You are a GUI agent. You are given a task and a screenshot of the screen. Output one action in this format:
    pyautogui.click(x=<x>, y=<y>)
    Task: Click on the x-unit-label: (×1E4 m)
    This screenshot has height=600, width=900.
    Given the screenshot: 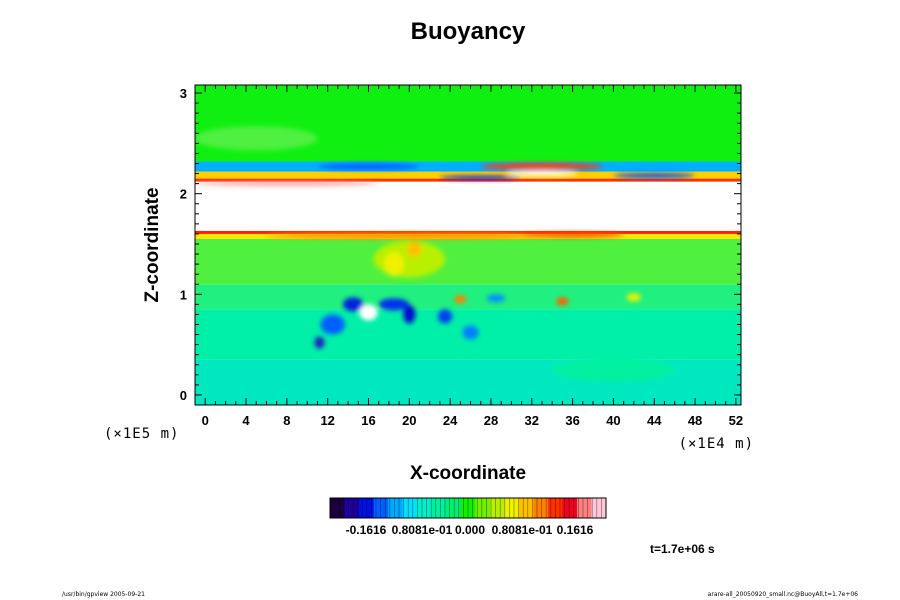 What is the action you would take?
    pyautogui.click(x=716, y=444)
    